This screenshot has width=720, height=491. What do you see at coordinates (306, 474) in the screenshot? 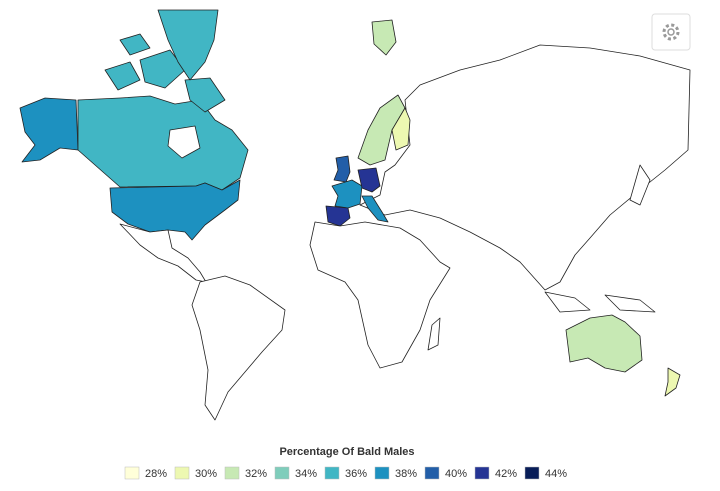
I see `legend-label: 34%` at bounding box center [306, 474].